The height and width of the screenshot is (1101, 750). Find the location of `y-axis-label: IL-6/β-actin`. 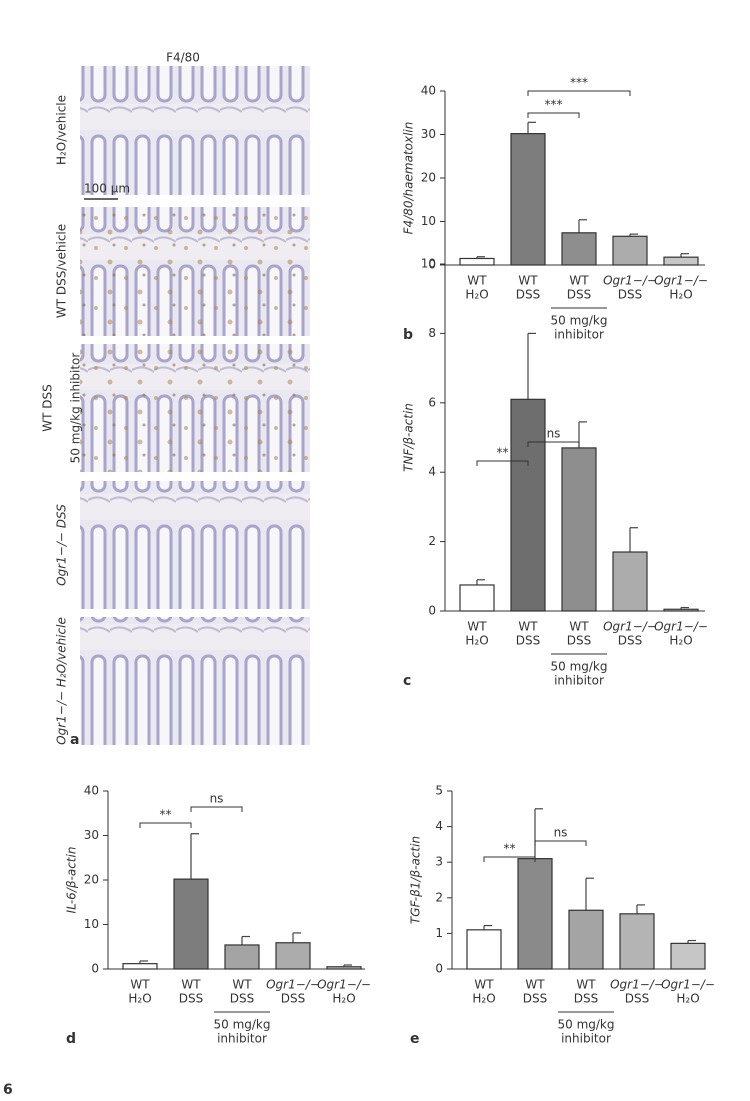

y-axis-label: IL-6/β-actin is located at coordinates (72, 880).